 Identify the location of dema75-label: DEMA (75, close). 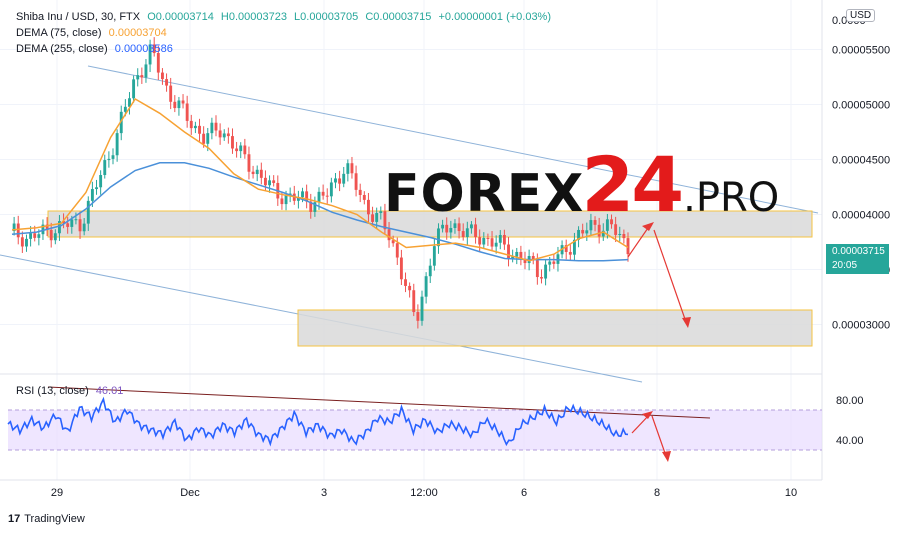
(59, 33).